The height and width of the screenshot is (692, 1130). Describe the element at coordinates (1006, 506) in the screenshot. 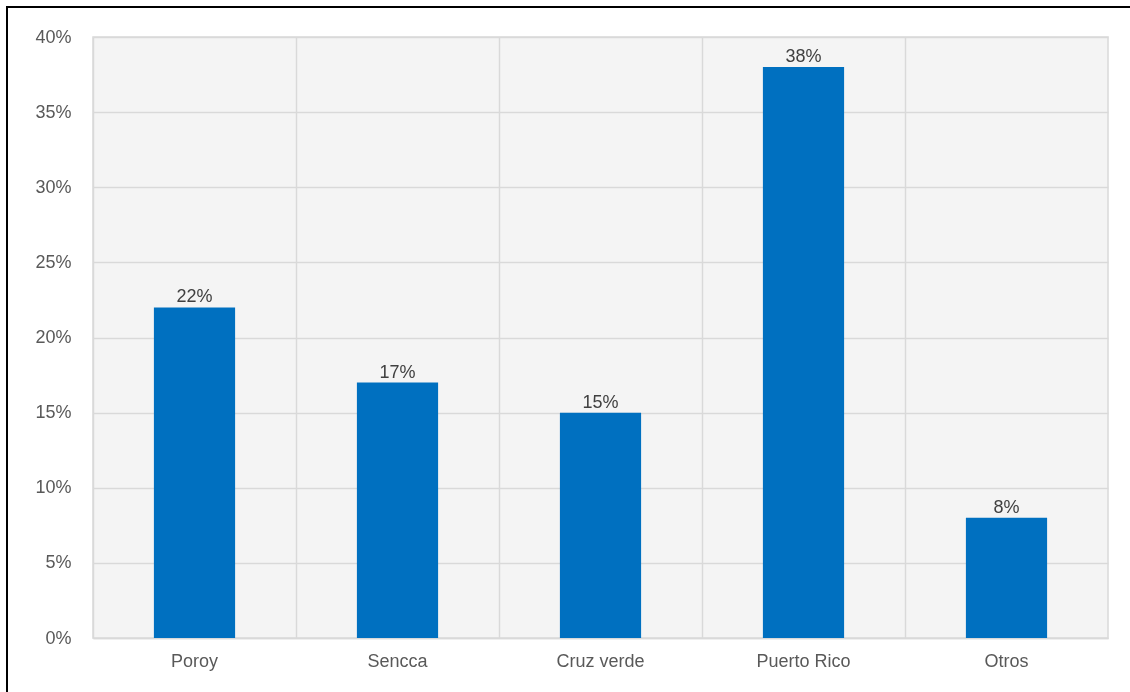

I see `data-label: 8%` at that location.